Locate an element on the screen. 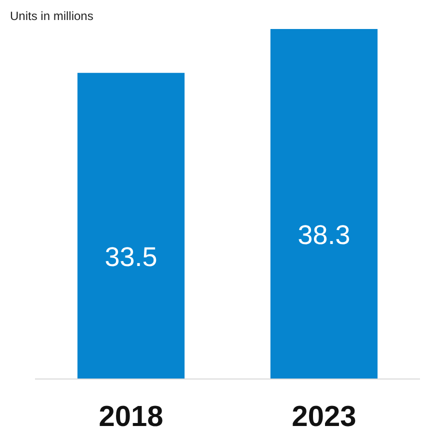  chart-title: Units in millions is located at coordinates (52, 16).